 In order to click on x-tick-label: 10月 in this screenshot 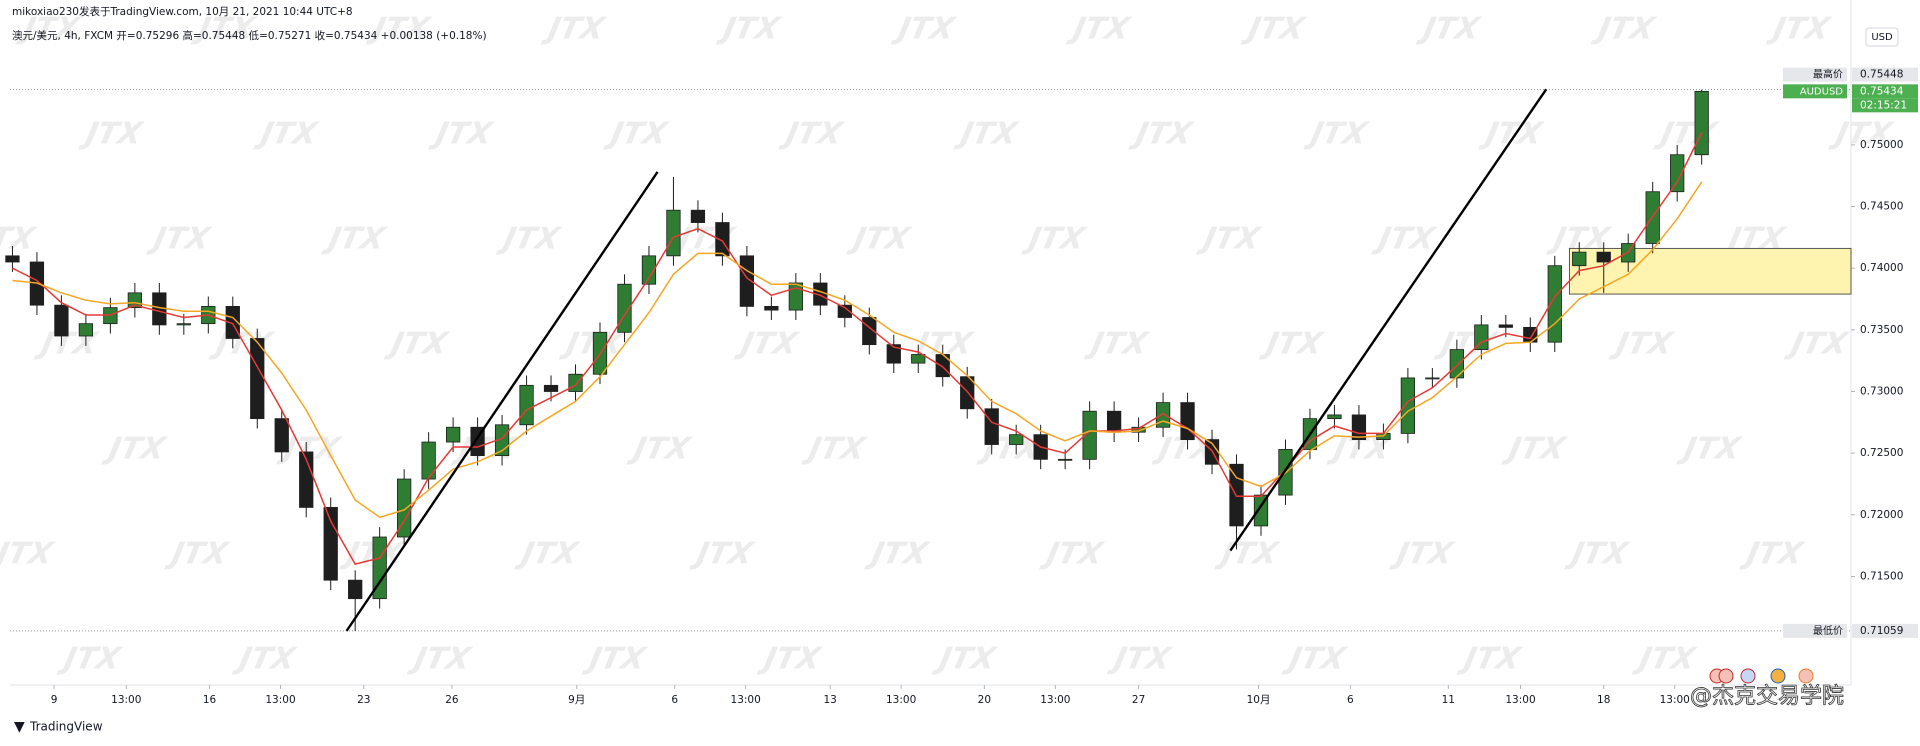, I will do `click(1259, 700)`.